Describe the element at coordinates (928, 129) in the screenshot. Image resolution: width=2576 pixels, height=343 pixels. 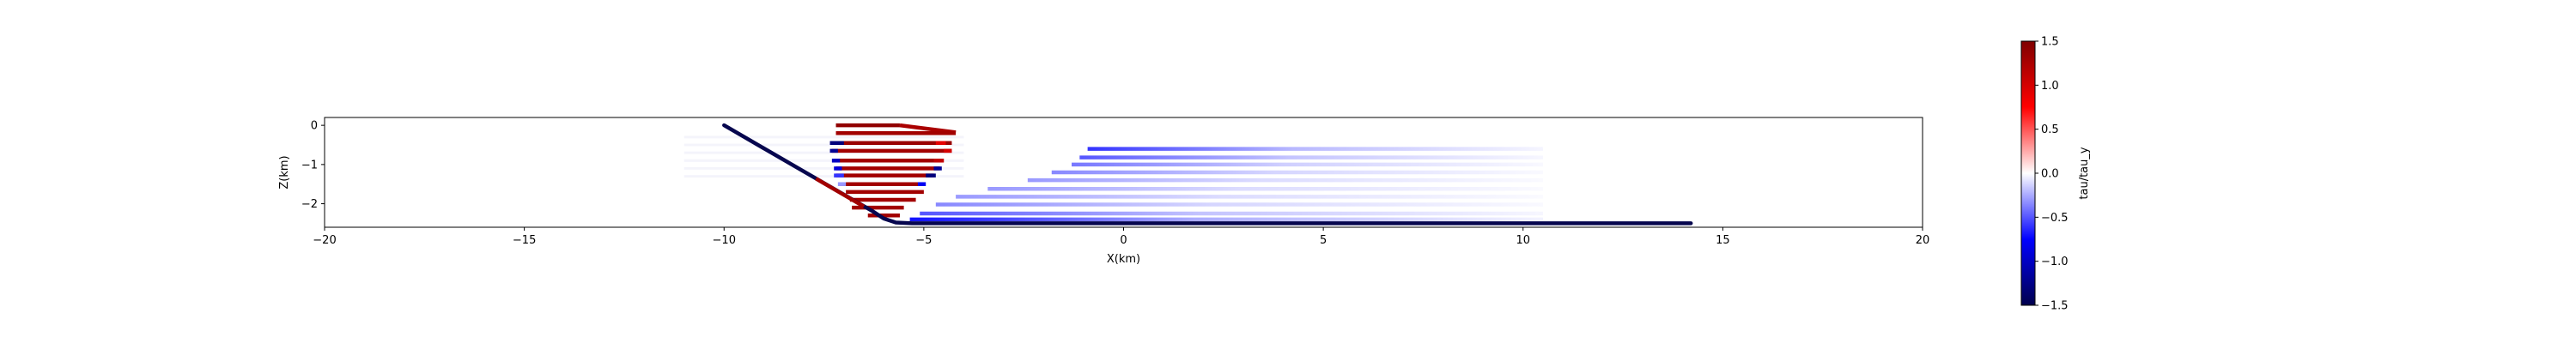
I see `layer-0-wedge` at that location.